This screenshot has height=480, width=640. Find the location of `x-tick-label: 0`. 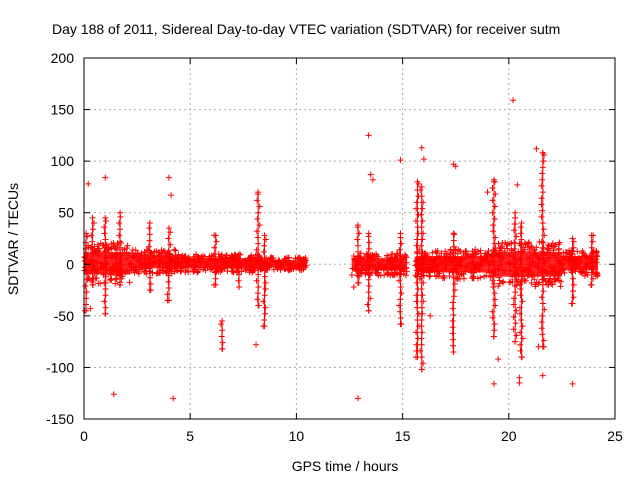

x-tick-label: 0 is located at coordinates (84, 436).